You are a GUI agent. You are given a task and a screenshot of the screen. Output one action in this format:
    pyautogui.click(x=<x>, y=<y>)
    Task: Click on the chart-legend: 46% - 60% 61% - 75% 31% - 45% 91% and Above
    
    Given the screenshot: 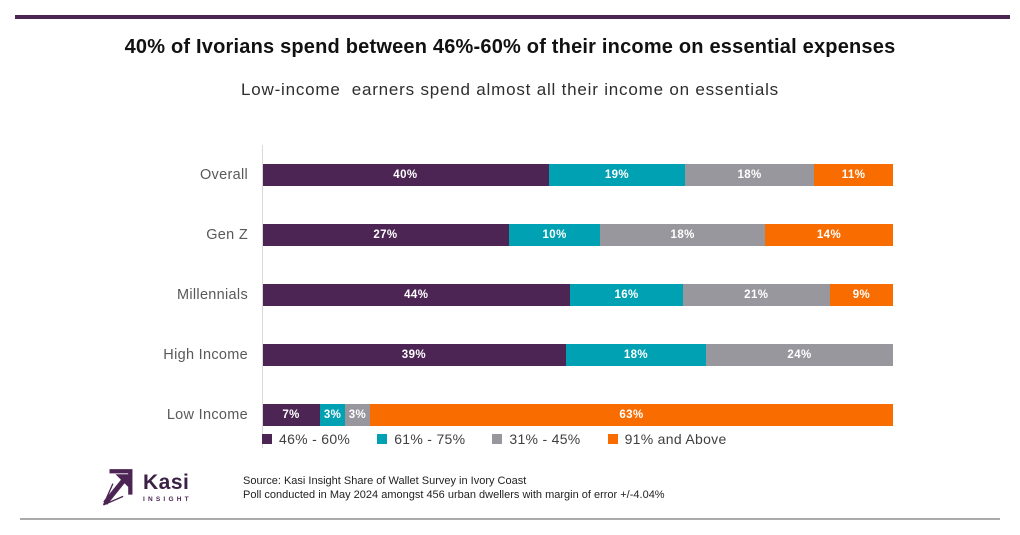 What is the action you would take?
    pyautogui.click(x=494, y=439)
    